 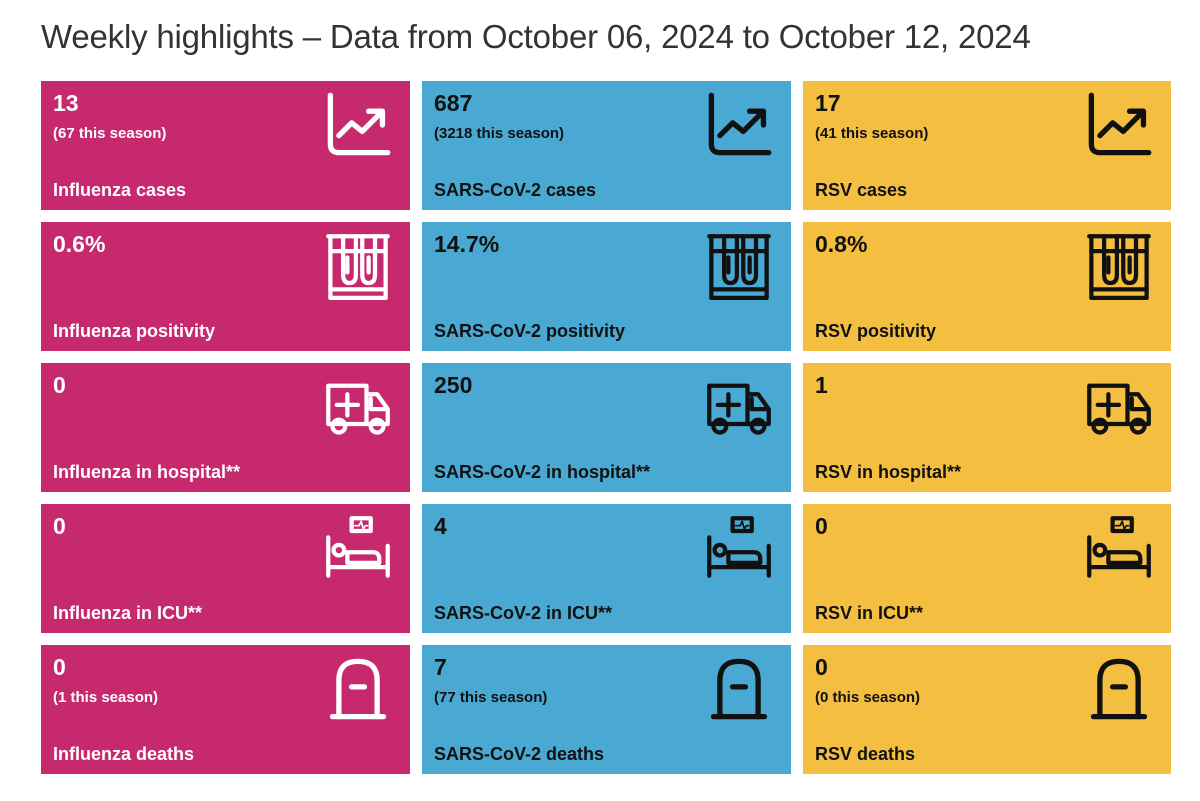 What do you see at coordinates (491, 697) in the screenshot?
I see `tile-season-count: (77 this season)` at bounding box center [491, 697].